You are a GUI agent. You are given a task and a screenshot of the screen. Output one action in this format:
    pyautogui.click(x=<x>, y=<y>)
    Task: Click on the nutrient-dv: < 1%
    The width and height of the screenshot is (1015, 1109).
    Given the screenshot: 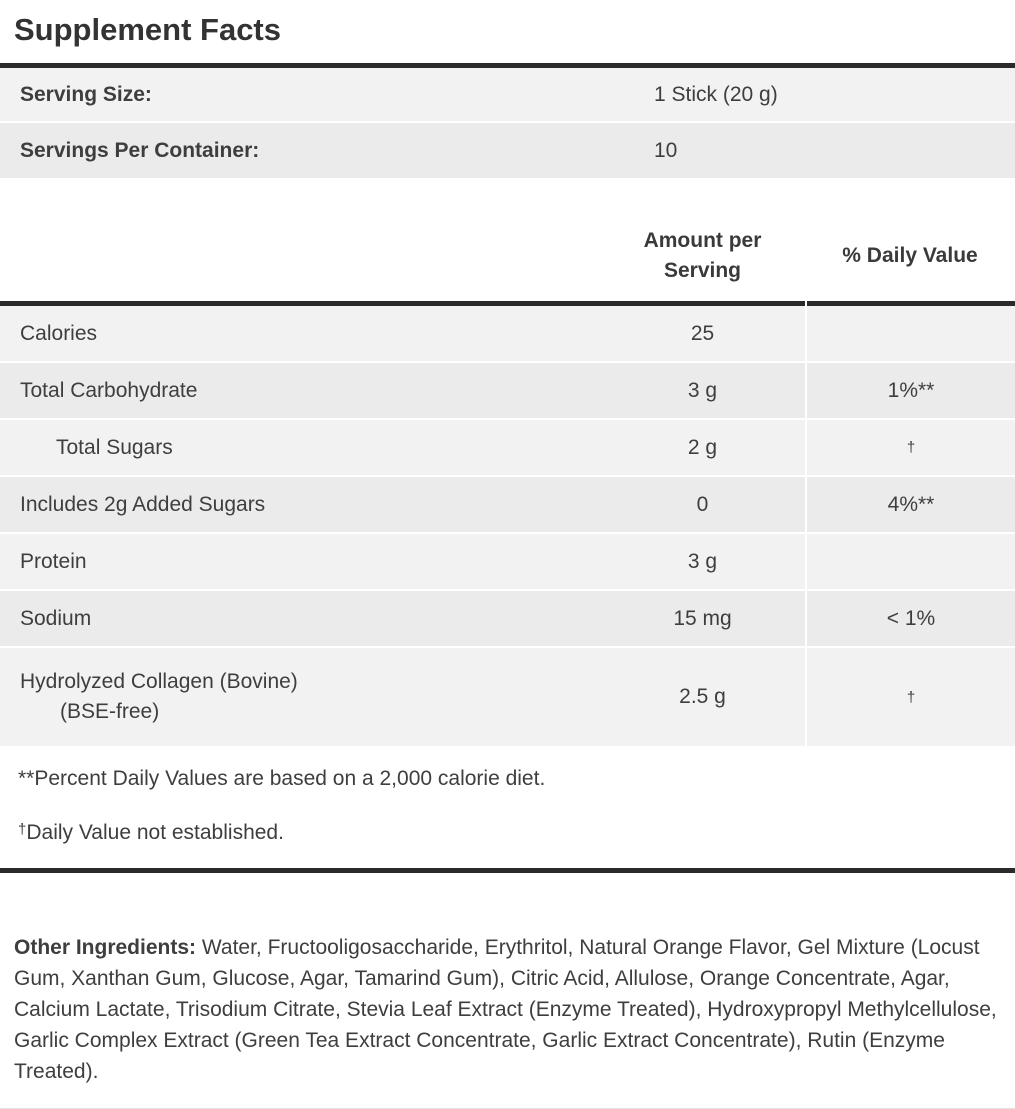 What is the action you would take?
    pyautogui.click(x=910, y=618)
    